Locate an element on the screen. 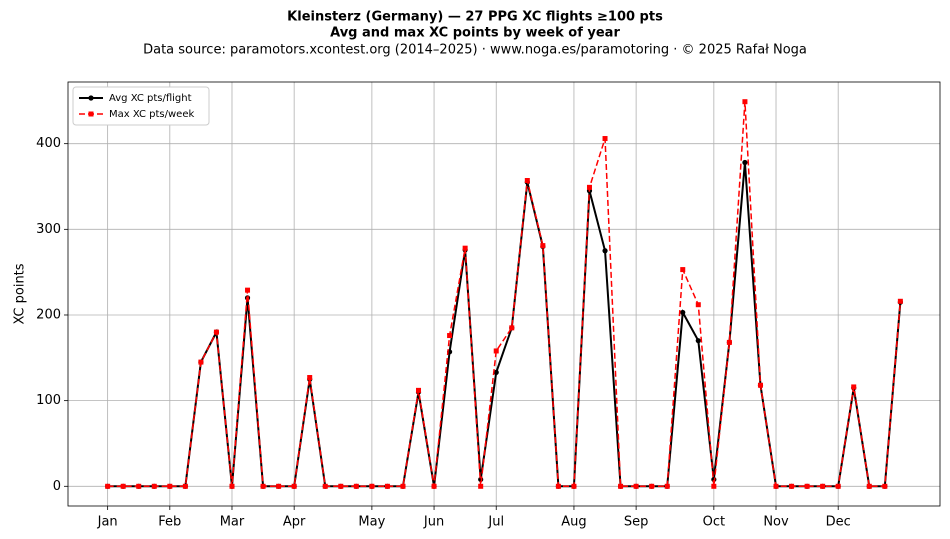 The width and height of the screenshot is (950, 539). y-tick-label: 0 is located at coordinates (57, 486).